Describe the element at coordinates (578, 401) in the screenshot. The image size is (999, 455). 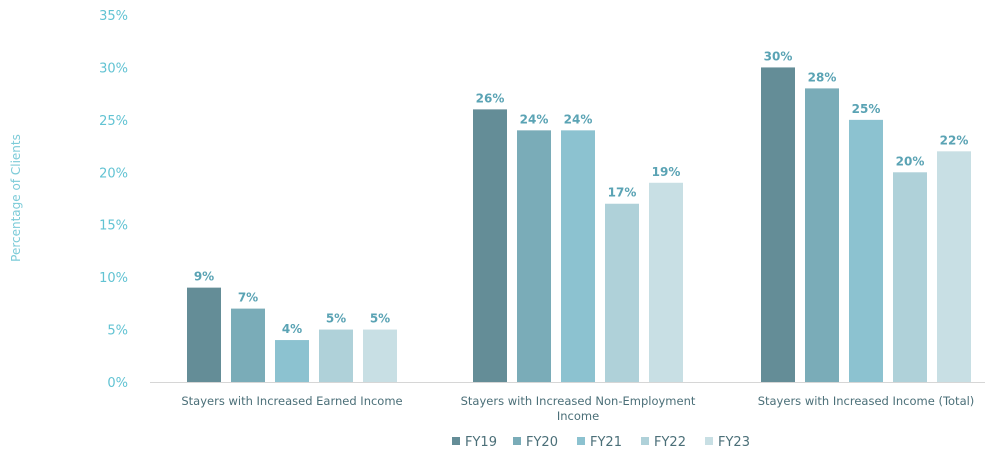
I see `category-label: Stayers with Increased Non-Employment` at that location.